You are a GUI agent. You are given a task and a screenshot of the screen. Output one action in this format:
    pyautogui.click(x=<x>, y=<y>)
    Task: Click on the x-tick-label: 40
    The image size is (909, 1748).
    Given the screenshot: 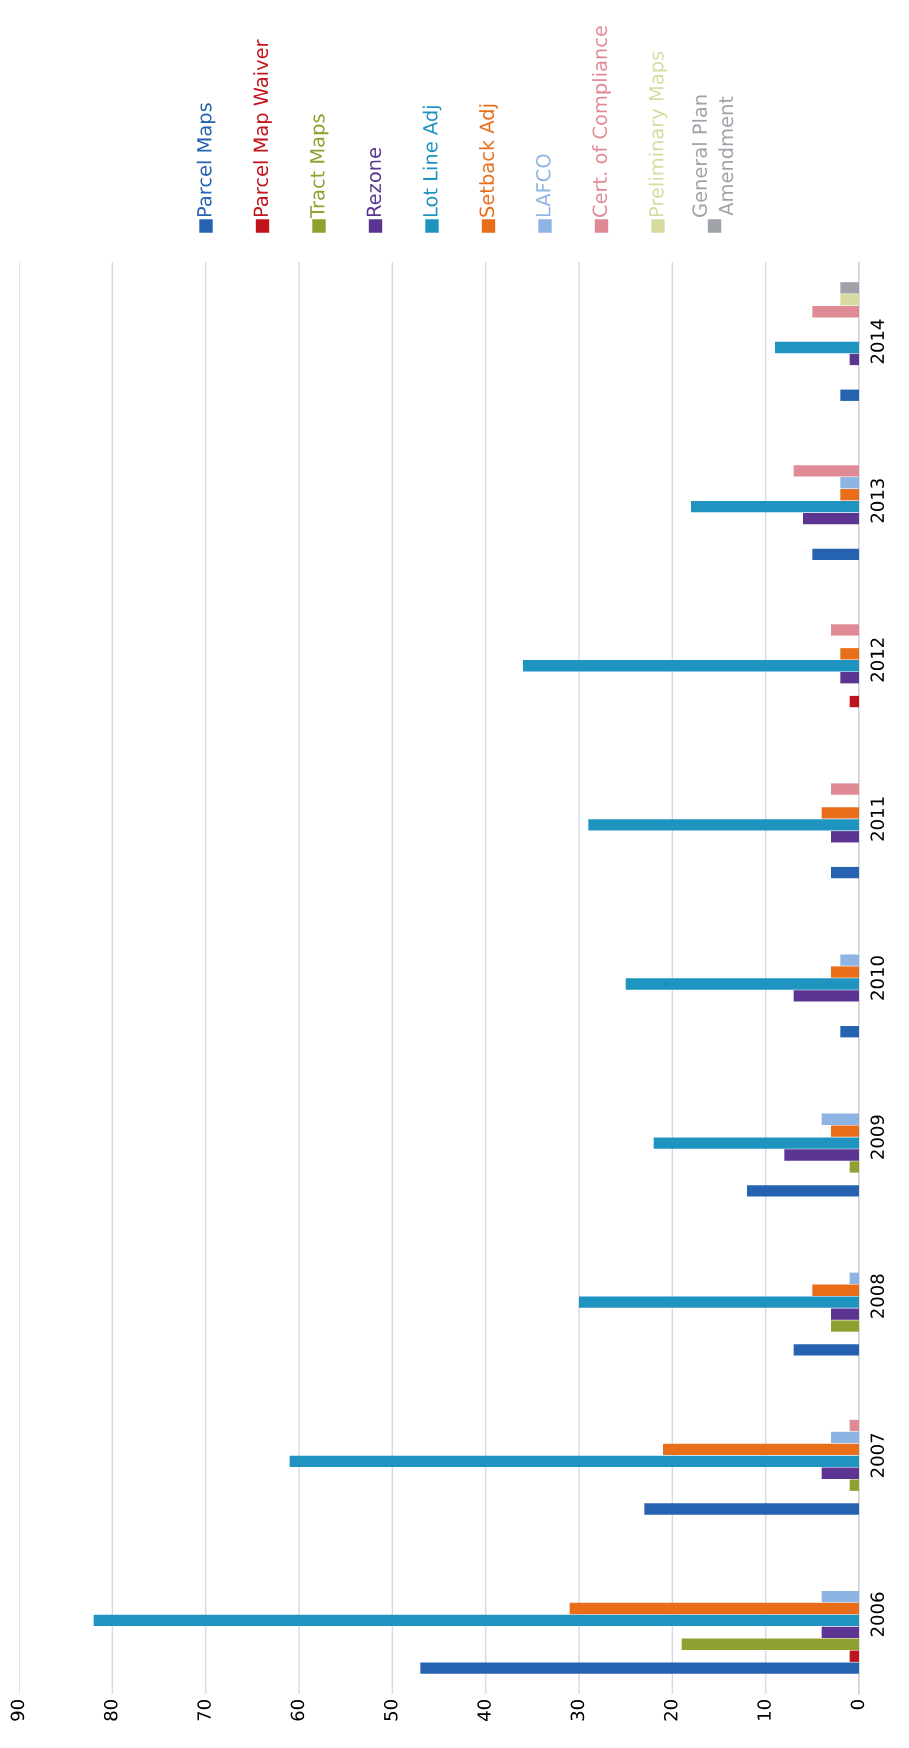 What is the action you would take?
    pyautogui.click(x=484, y=1710)
    